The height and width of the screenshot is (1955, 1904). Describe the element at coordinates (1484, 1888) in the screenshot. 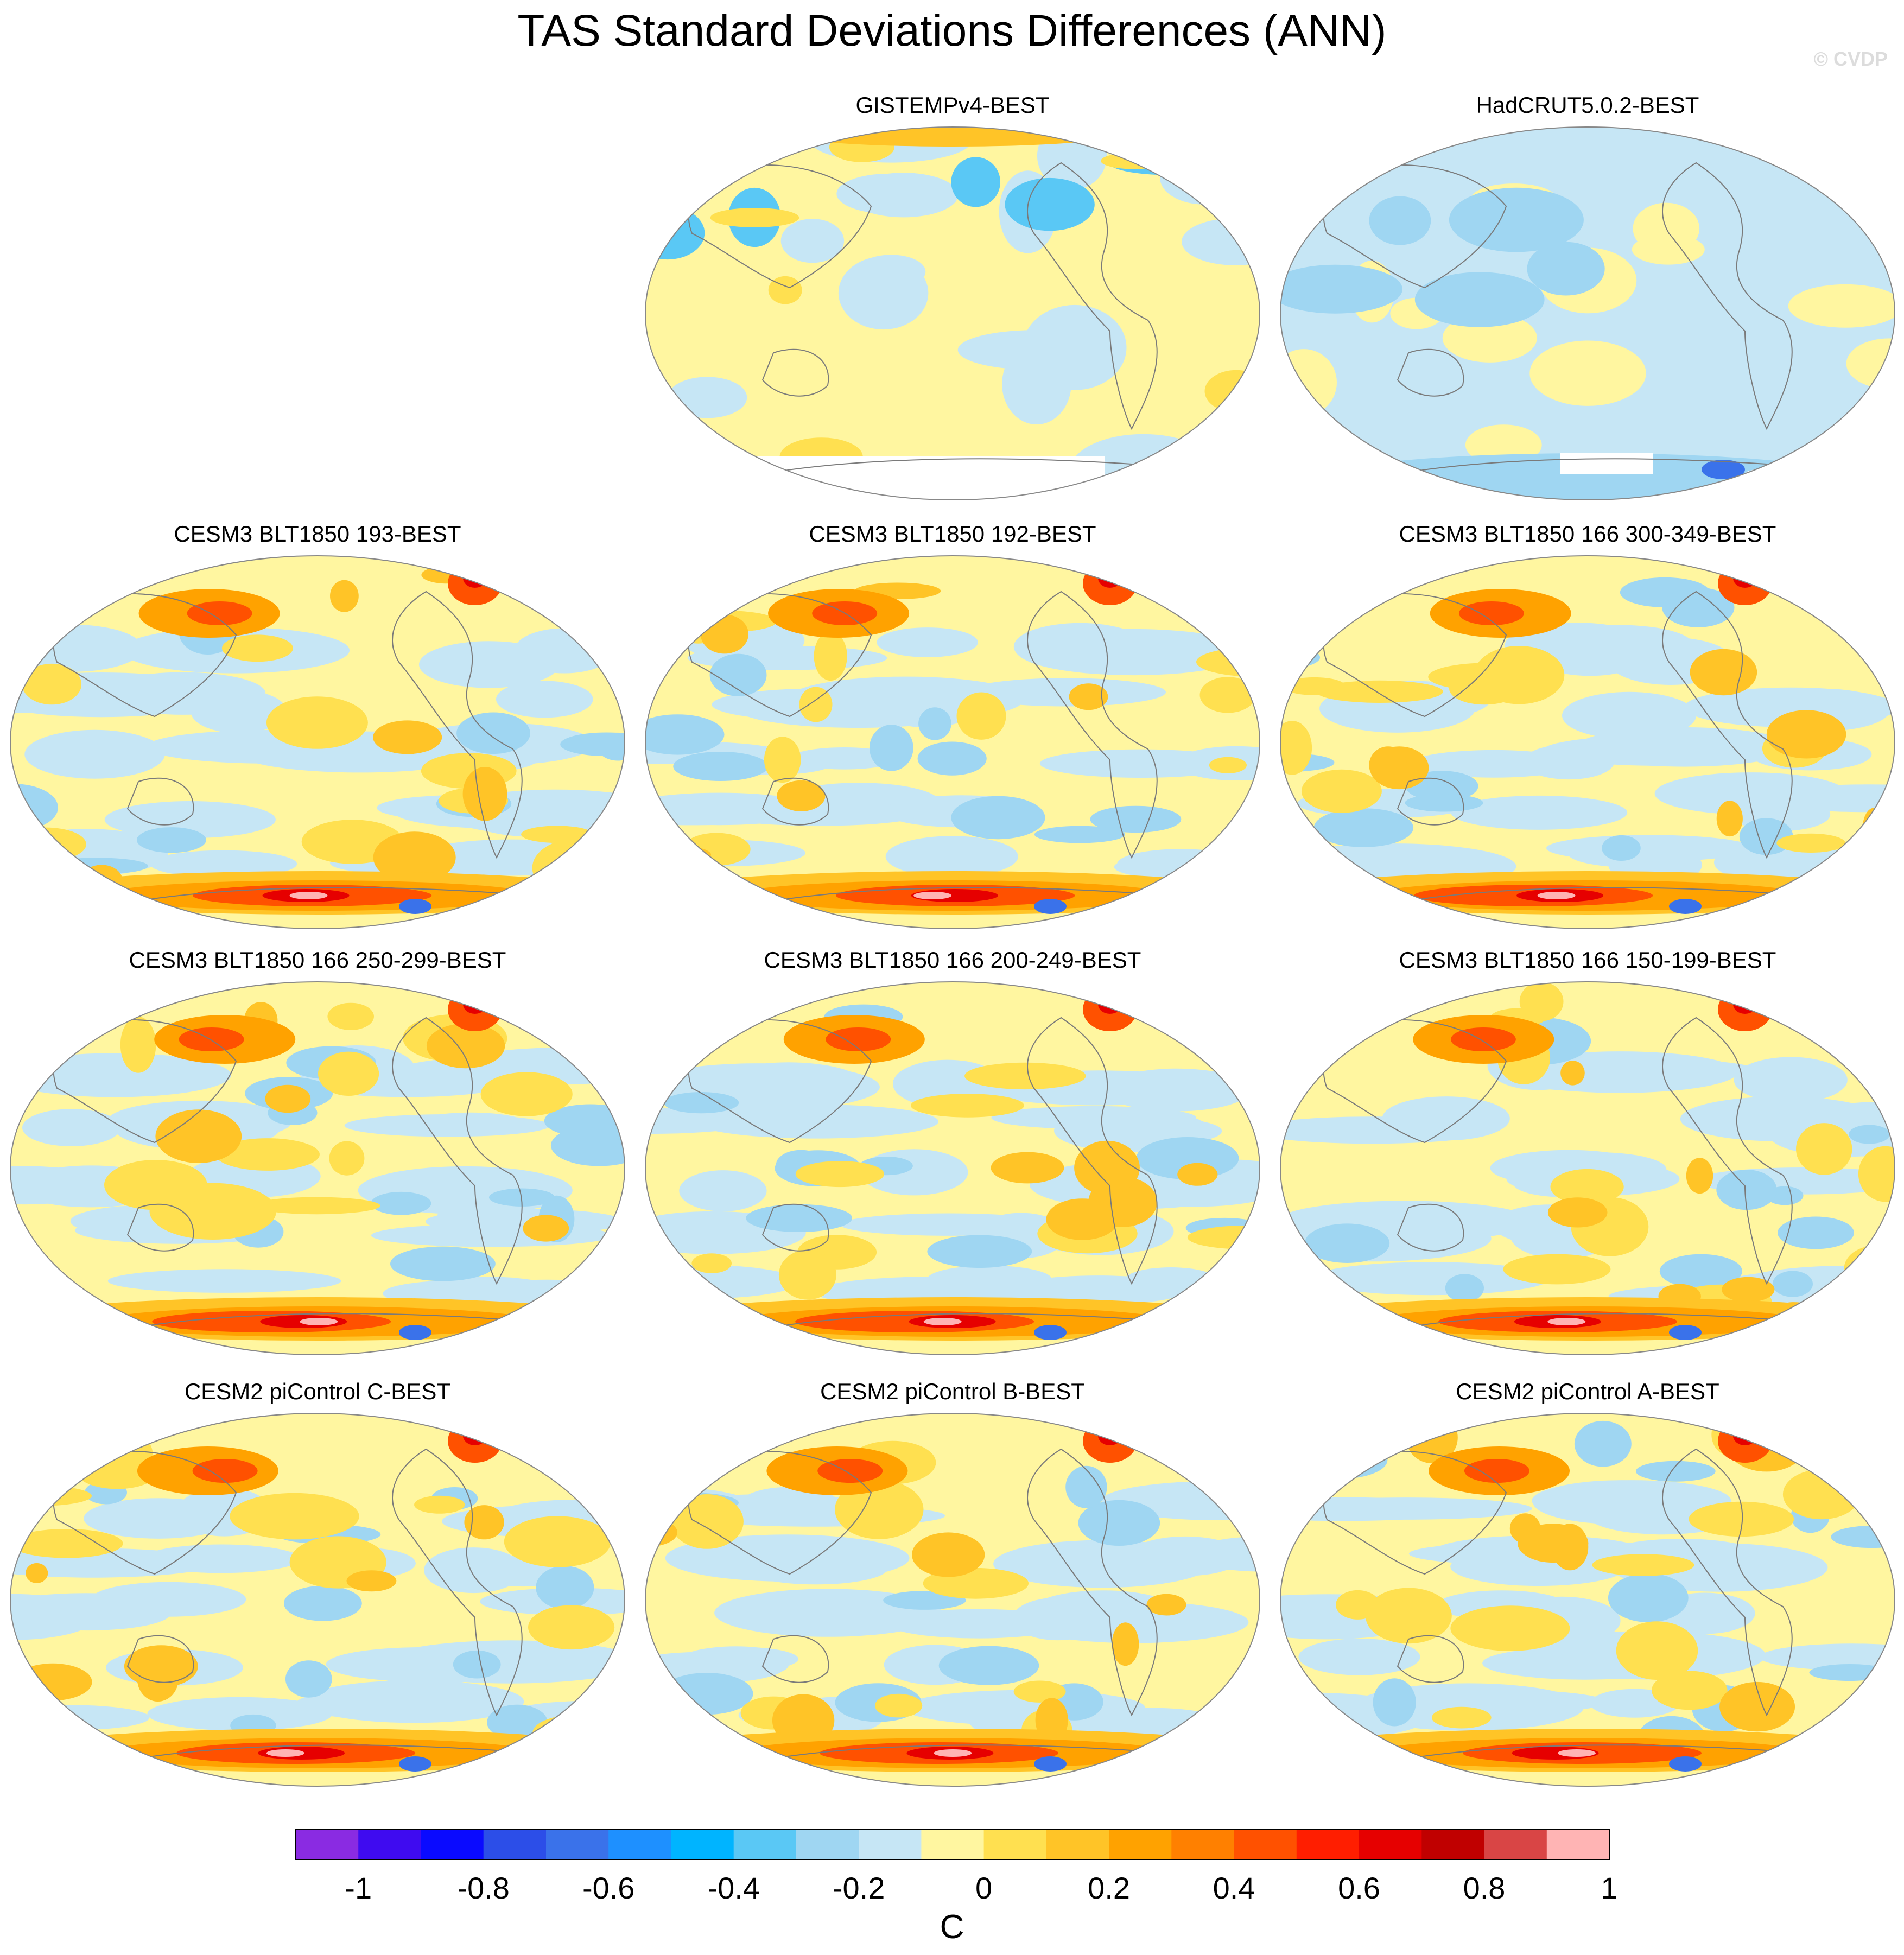

I see `colorbar-tick-label: 0.8` at that location.